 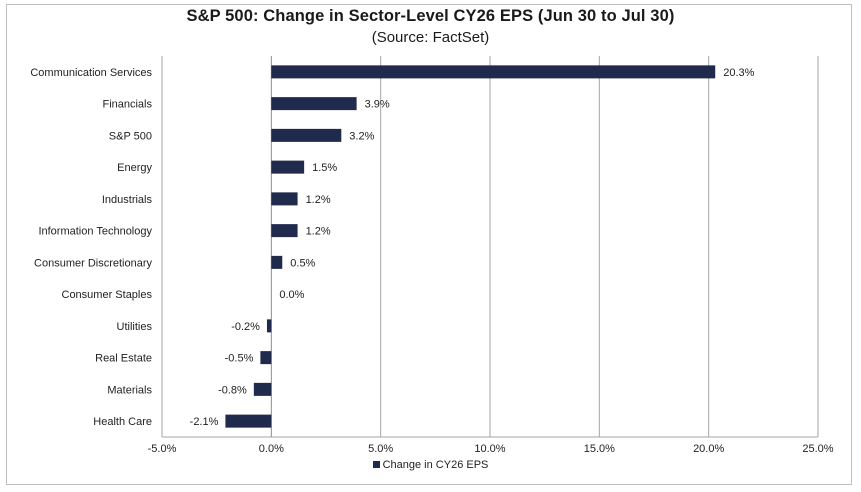 What do you see at coordinates (599, 449) in the screenshot?
I see `x-tick-label: 15.0%` at bounding box center [599, 449].